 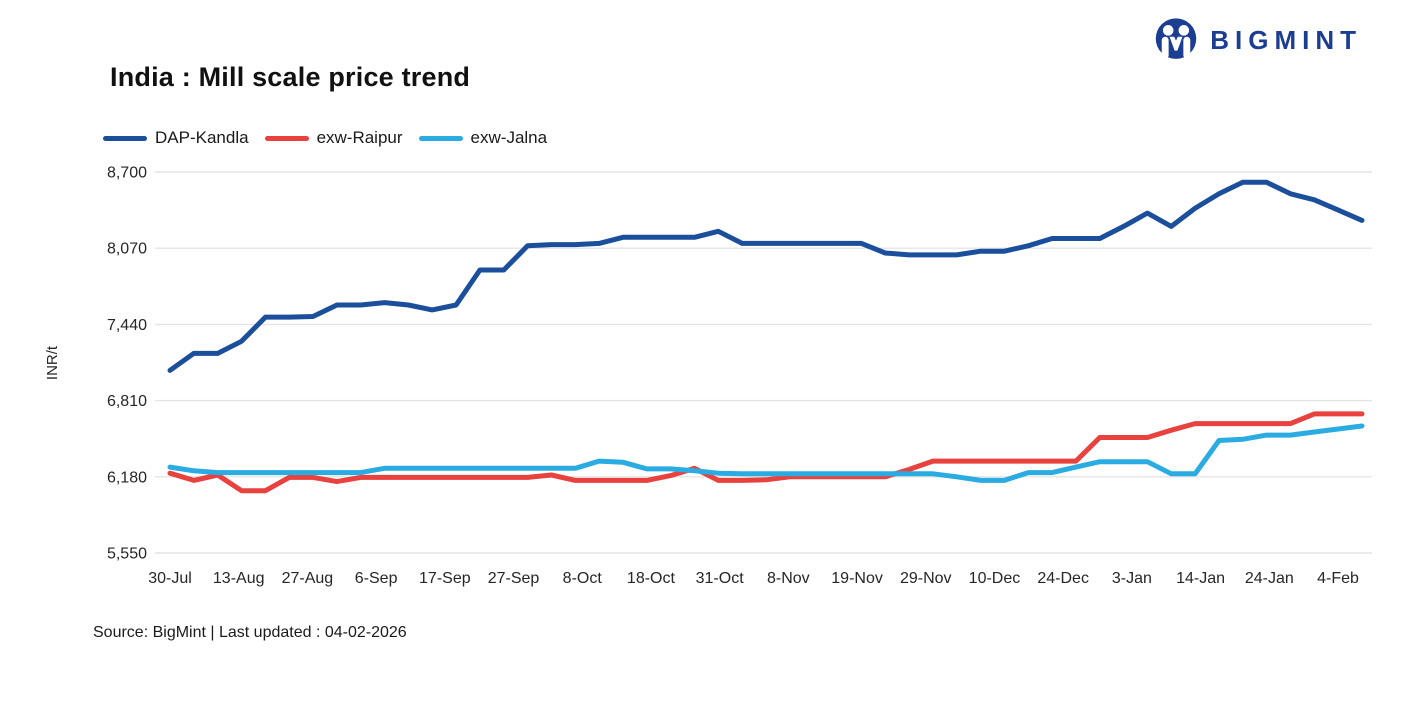 I want to click on y-tick-label: 6,810, so click(x=127, y=401).